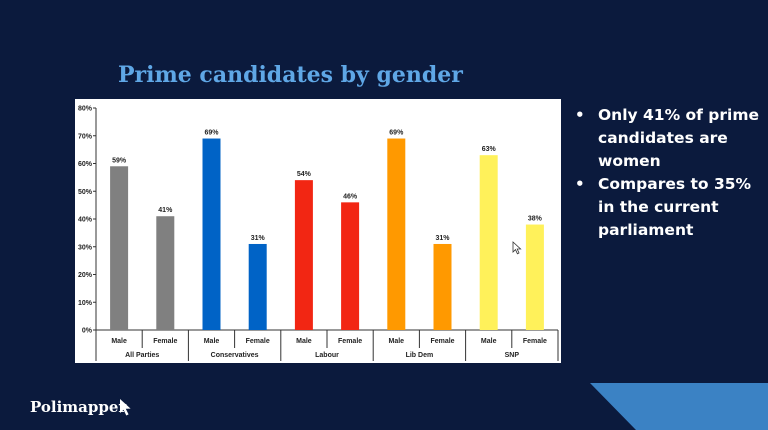 This screenshot has height=430, width=768. Describe the element at coordinates (517, 248) in the screenshot. I see `mouse-cursor-icon` at that location.